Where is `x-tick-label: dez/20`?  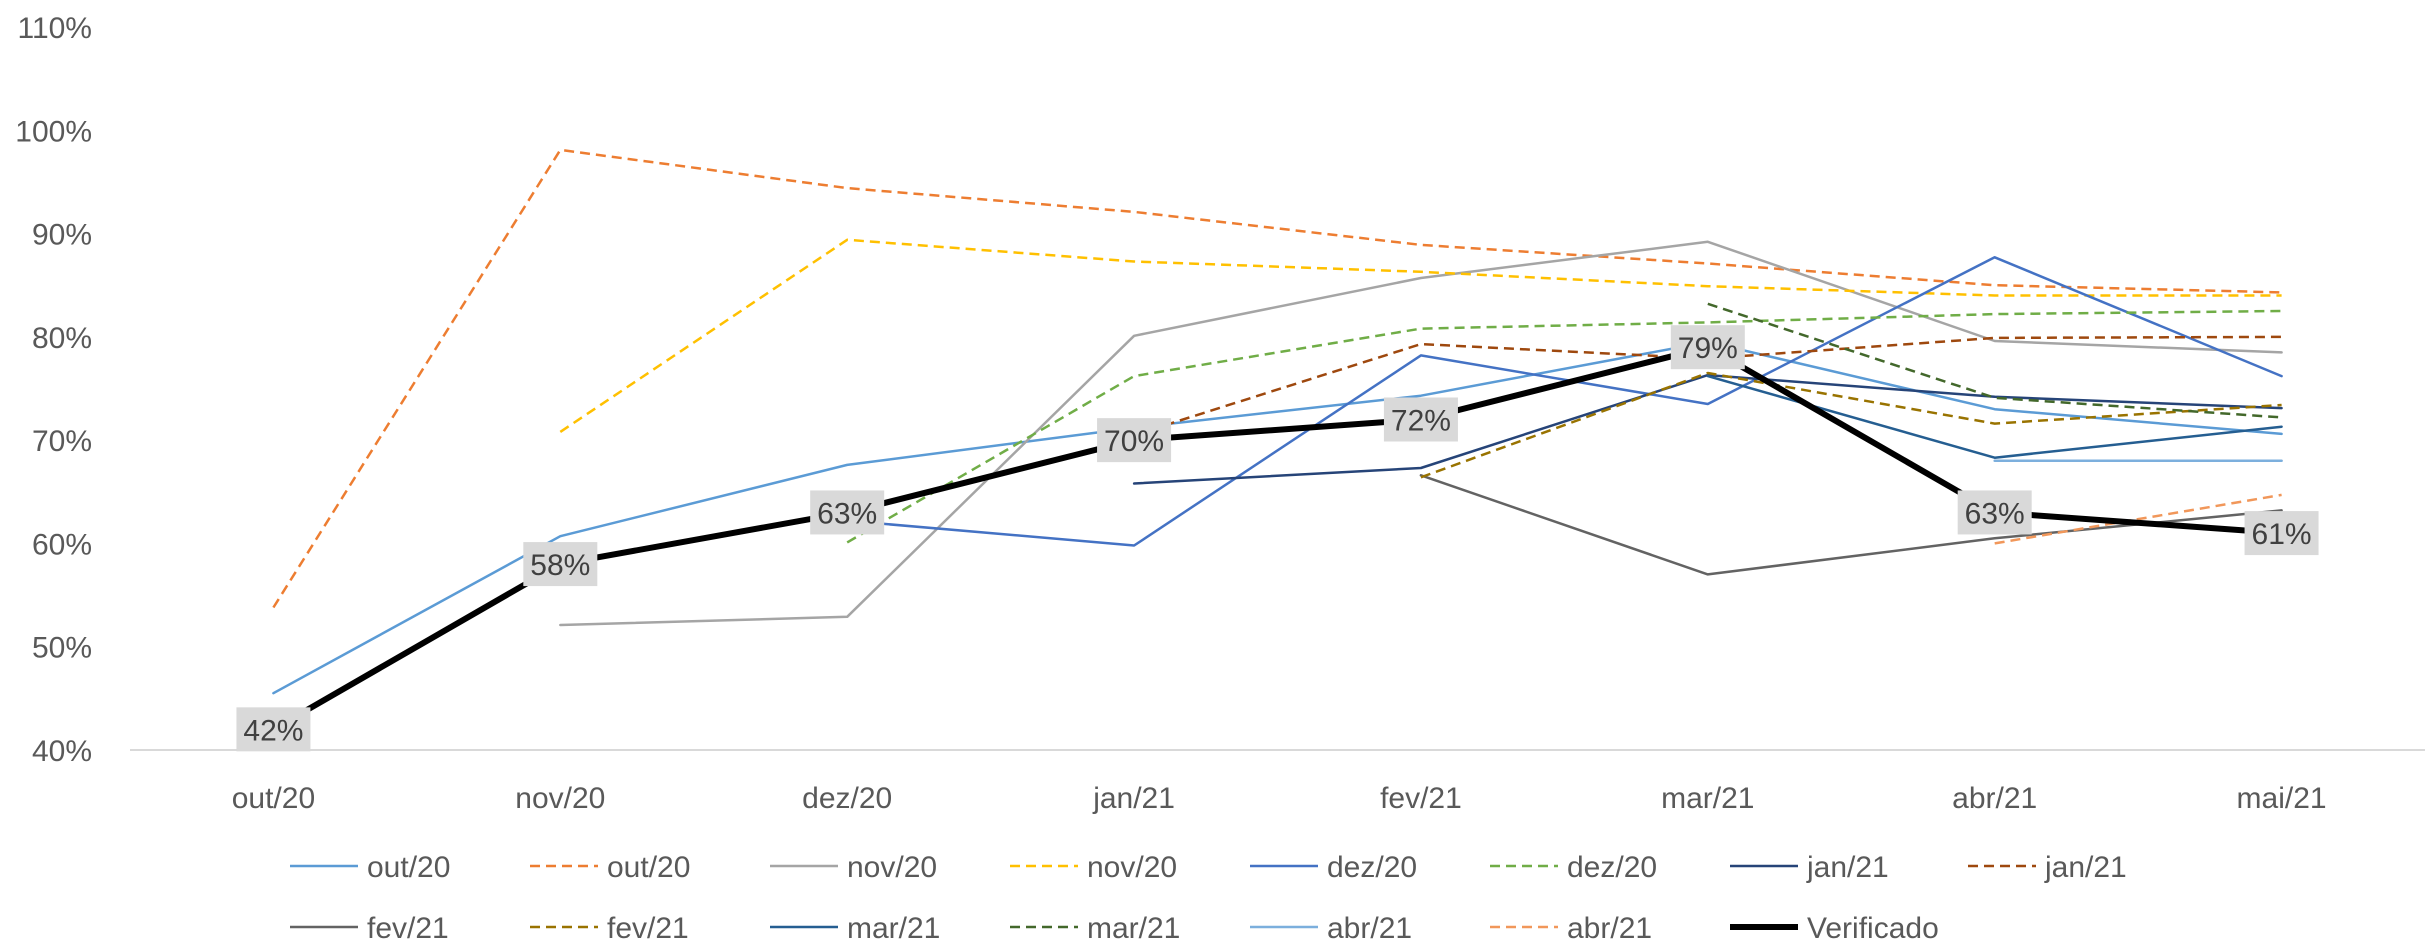
x-tick-label: dez/20 is located at coordinates (847, 798).